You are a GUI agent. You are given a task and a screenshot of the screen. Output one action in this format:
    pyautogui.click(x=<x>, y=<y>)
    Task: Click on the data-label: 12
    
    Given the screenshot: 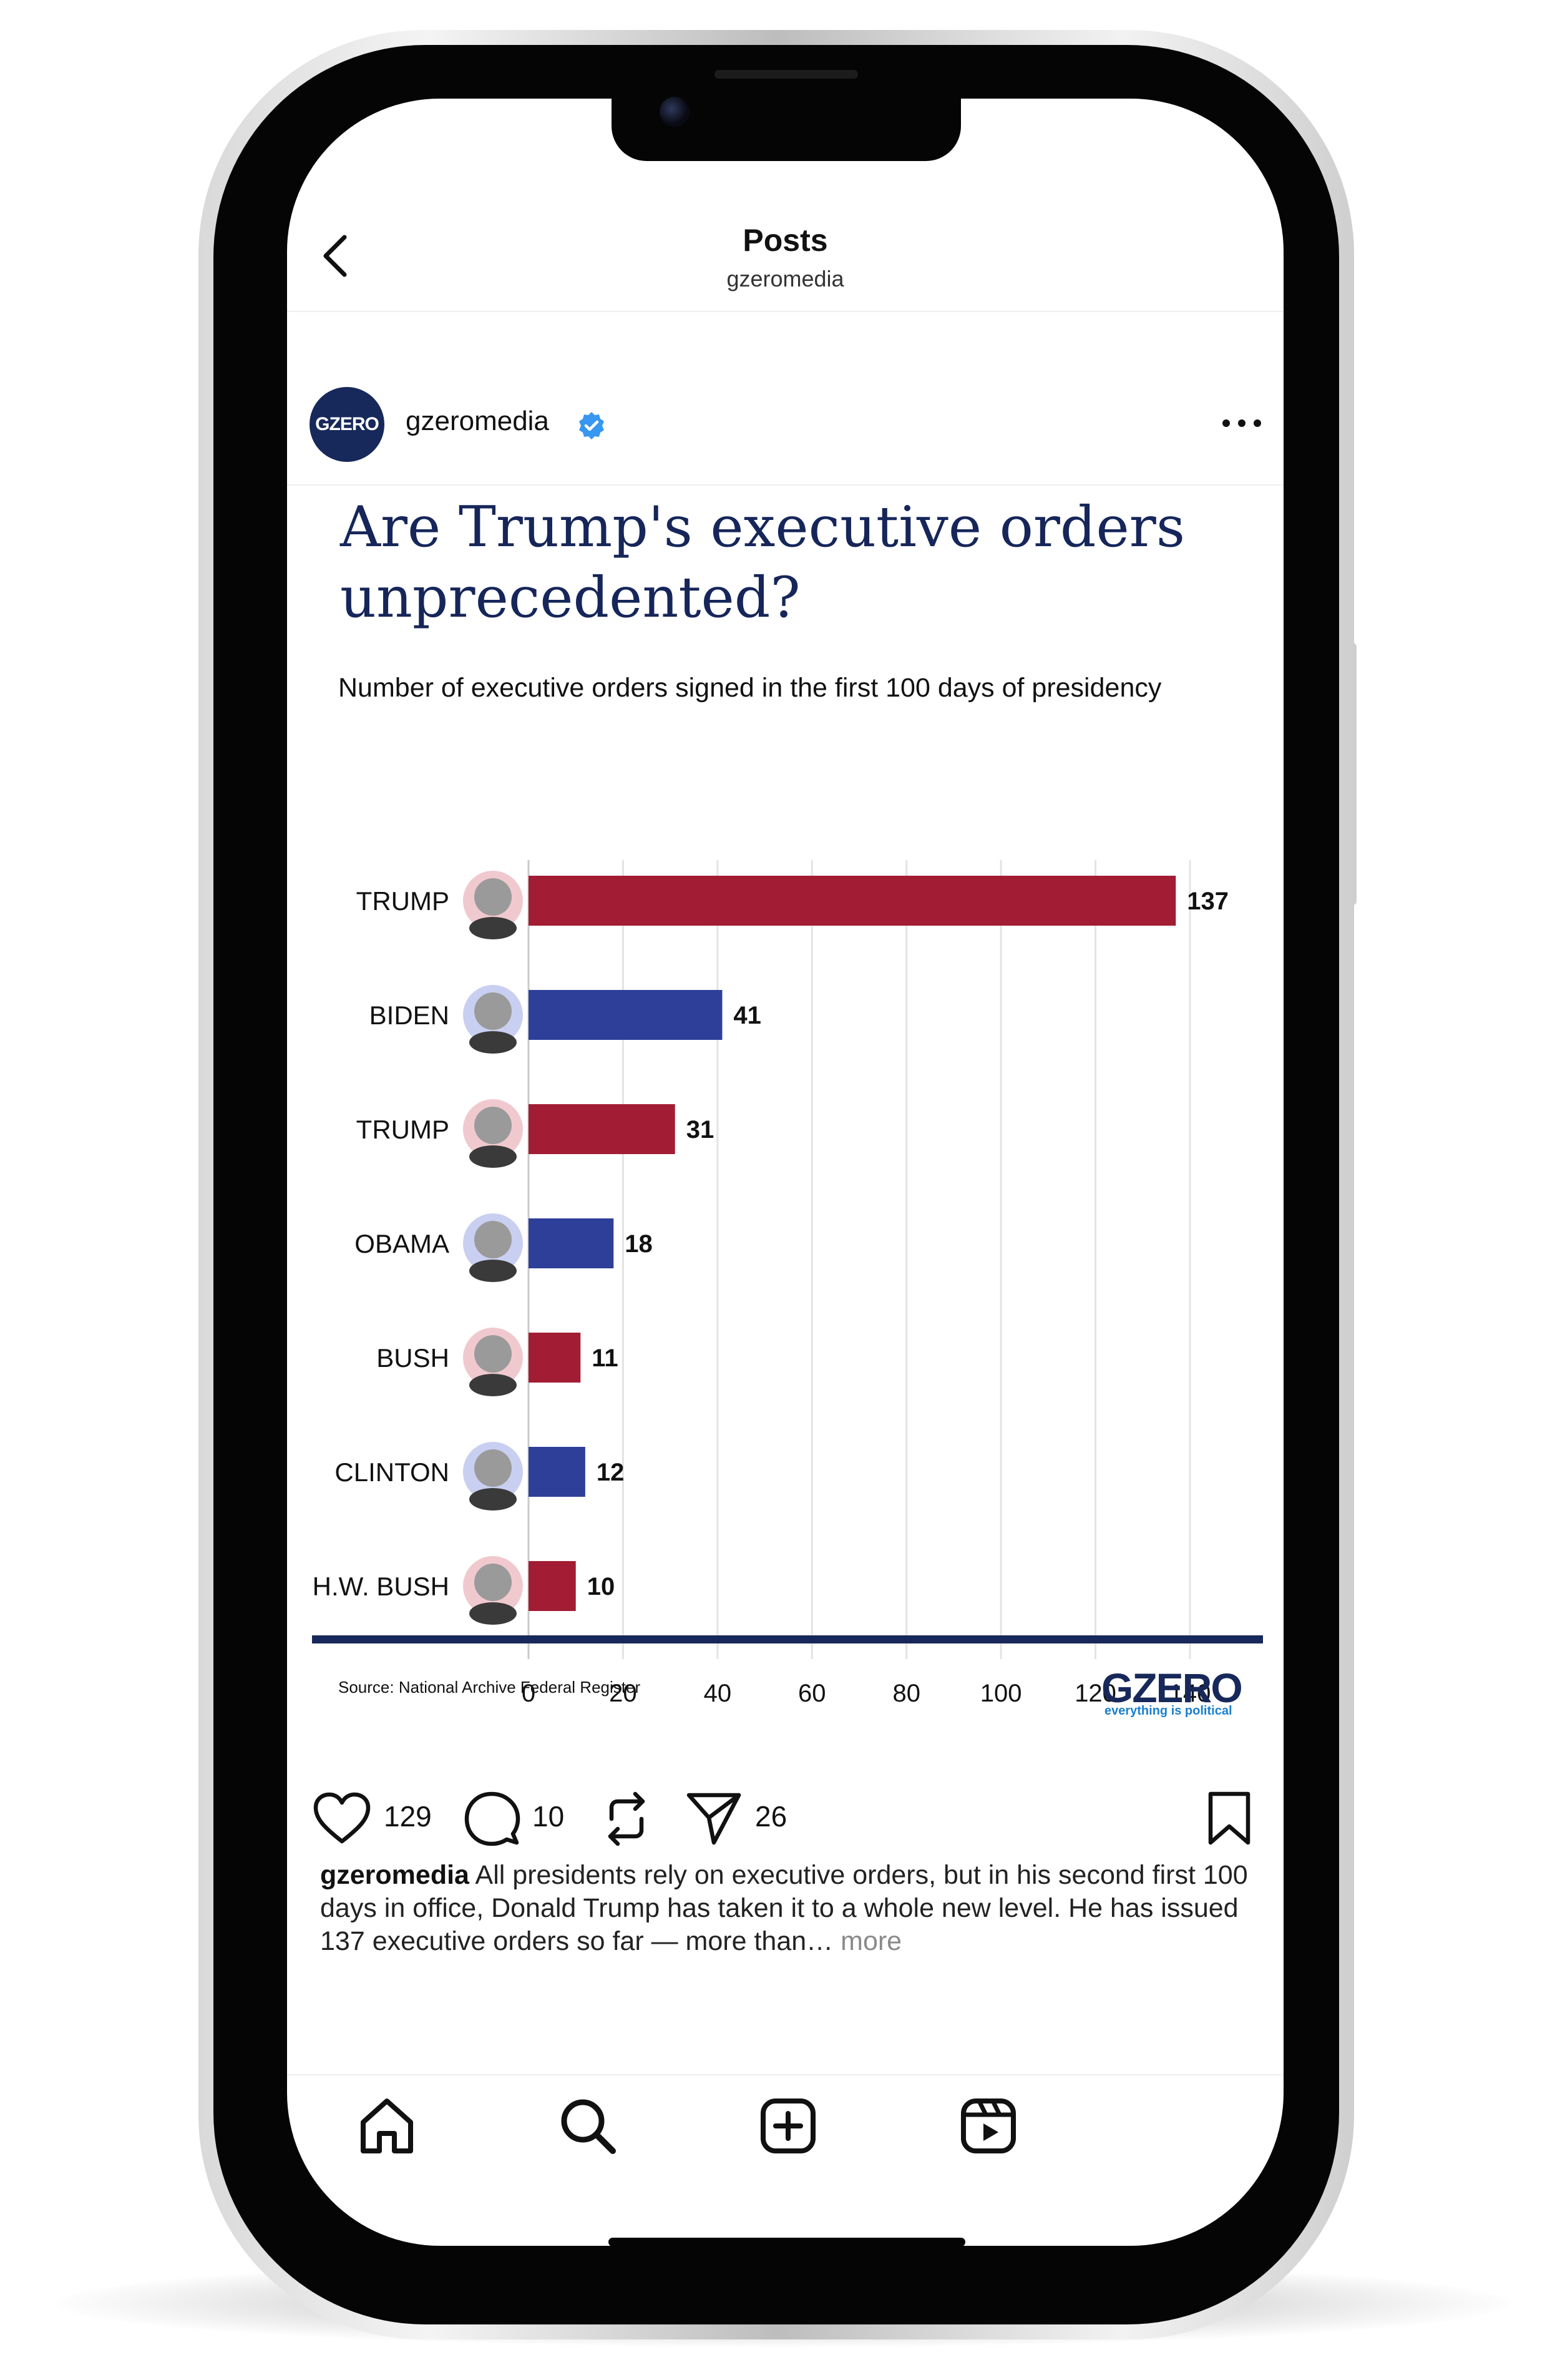 What is the action you would take?
    pyautogui.click(x=611, y=1472)
    